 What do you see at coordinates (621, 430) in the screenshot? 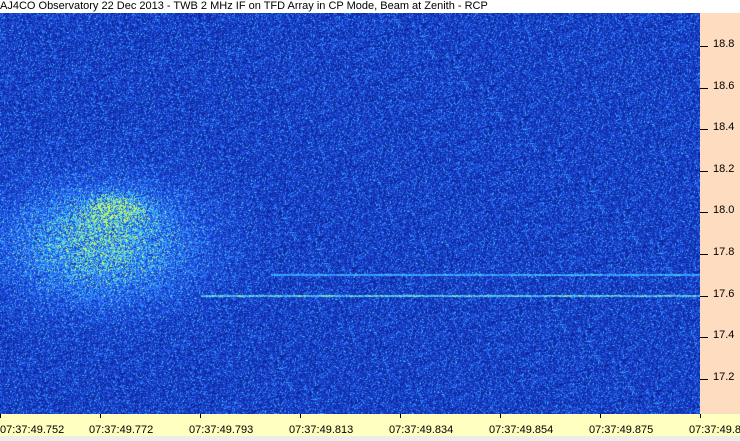
I see `x-tick-label: 07:37:49.875` at bounding box center [621, 430].